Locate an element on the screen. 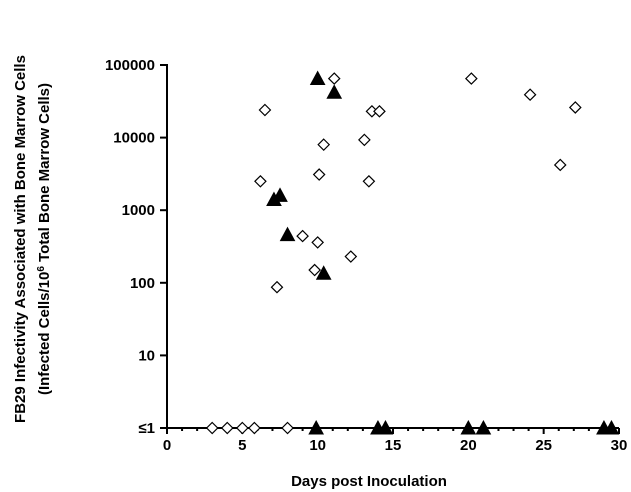 The height and width of the screenshot is (492, 631). x-tick-label: 20 is located at coordinates (468, 445).